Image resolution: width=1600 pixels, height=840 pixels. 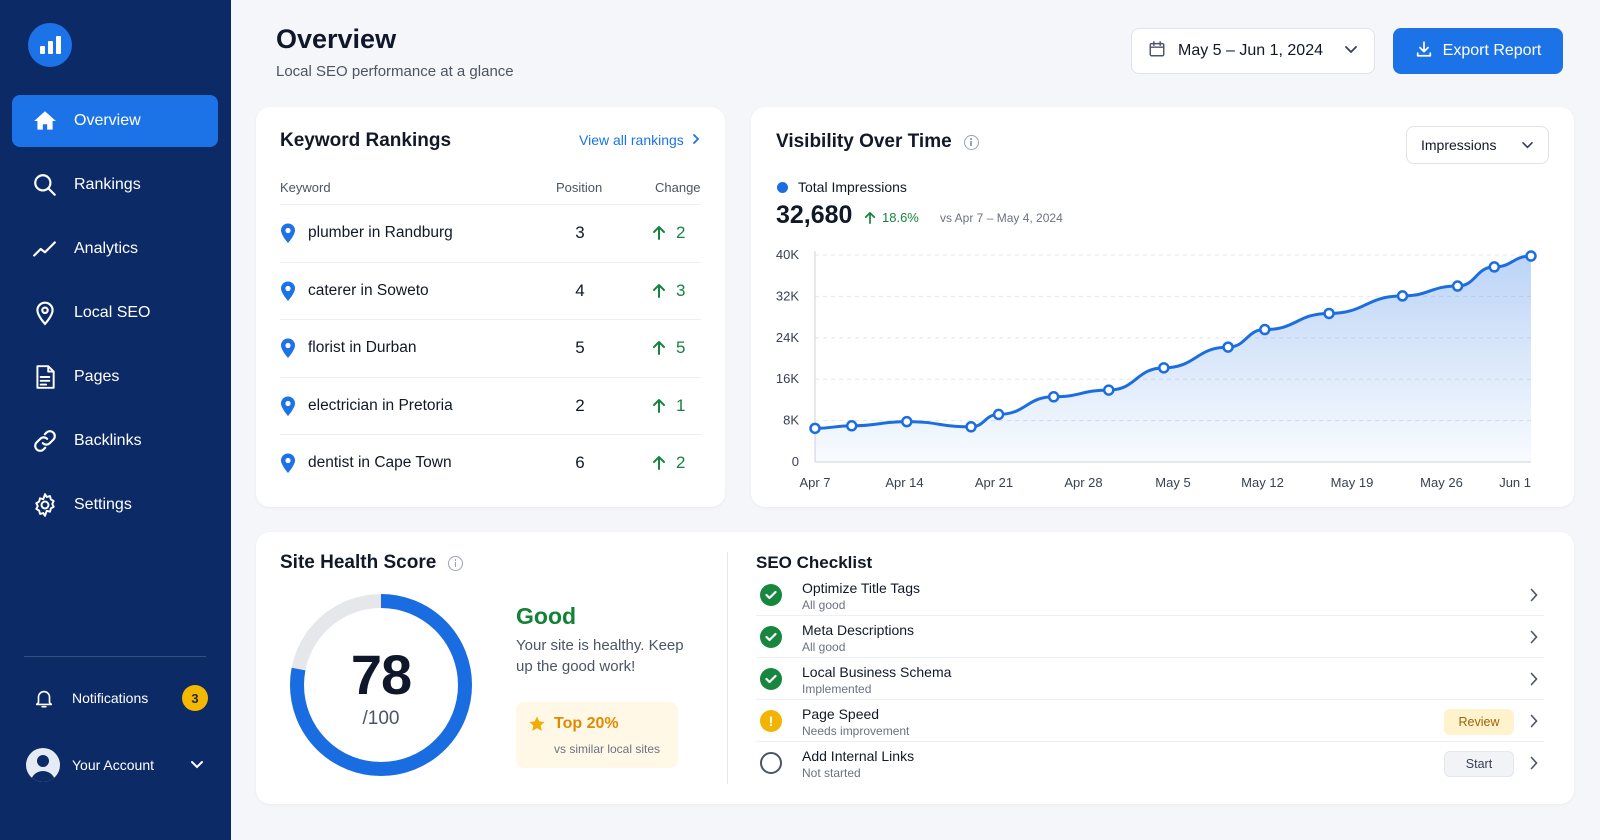 What do you see at coordinates (1250, 50) in the screenshot?
I see `date-range-value: May 5 – Jun 1, 2024` at bounding box center [1250, 50].